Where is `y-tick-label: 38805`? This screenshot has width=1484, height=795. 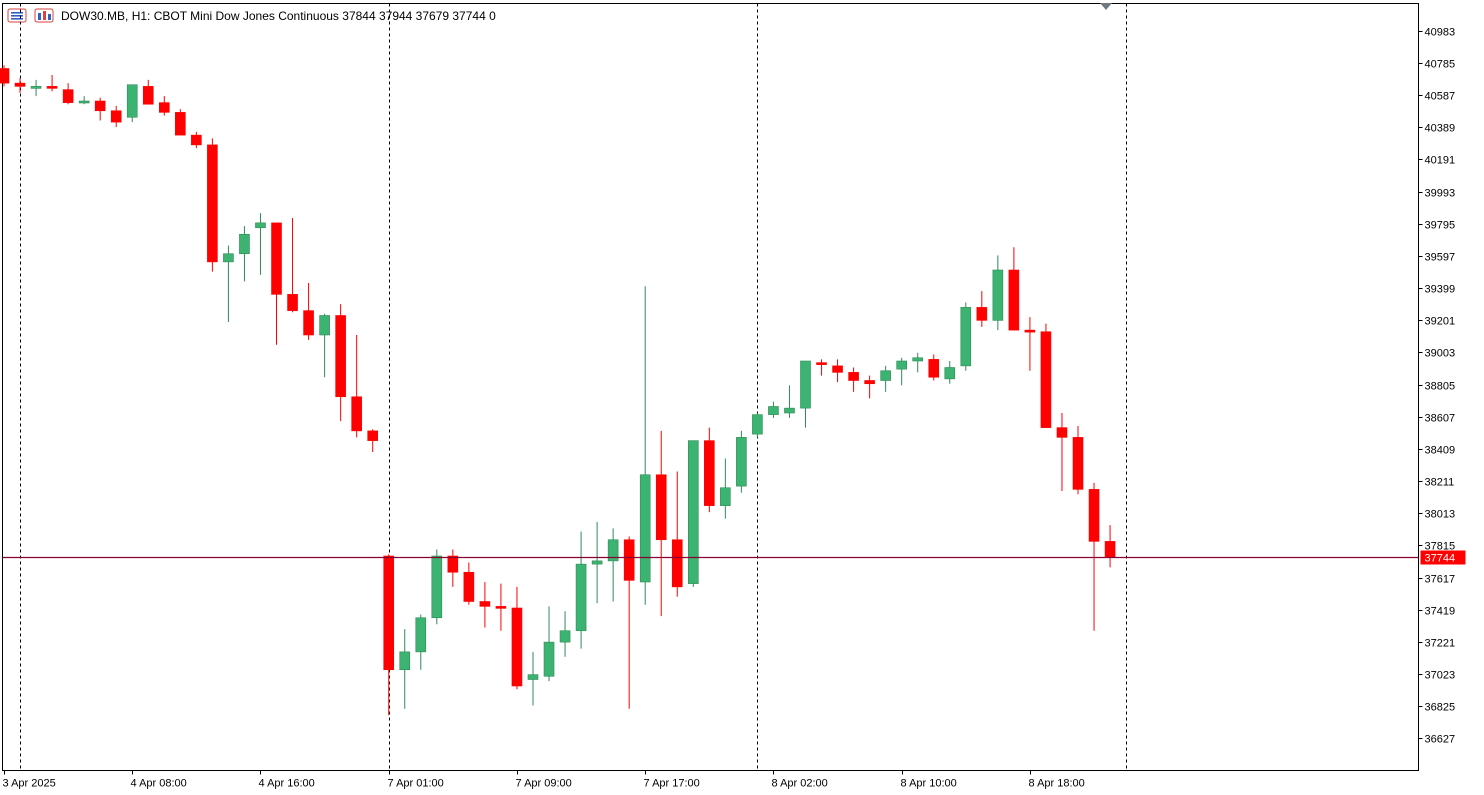
y-tick-label: 38805 is located at coordinates (1440, 387).